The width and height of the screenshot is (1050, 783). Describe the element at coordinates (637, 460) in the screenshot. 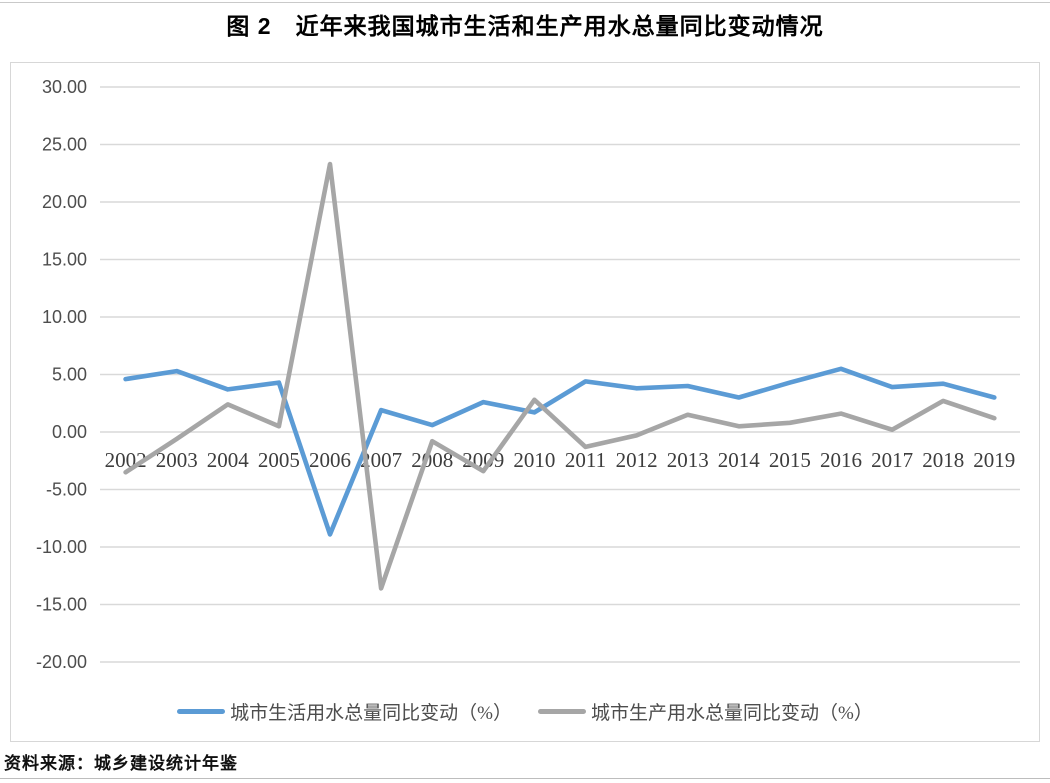

I see `x-tick-label: 2012` at that location.